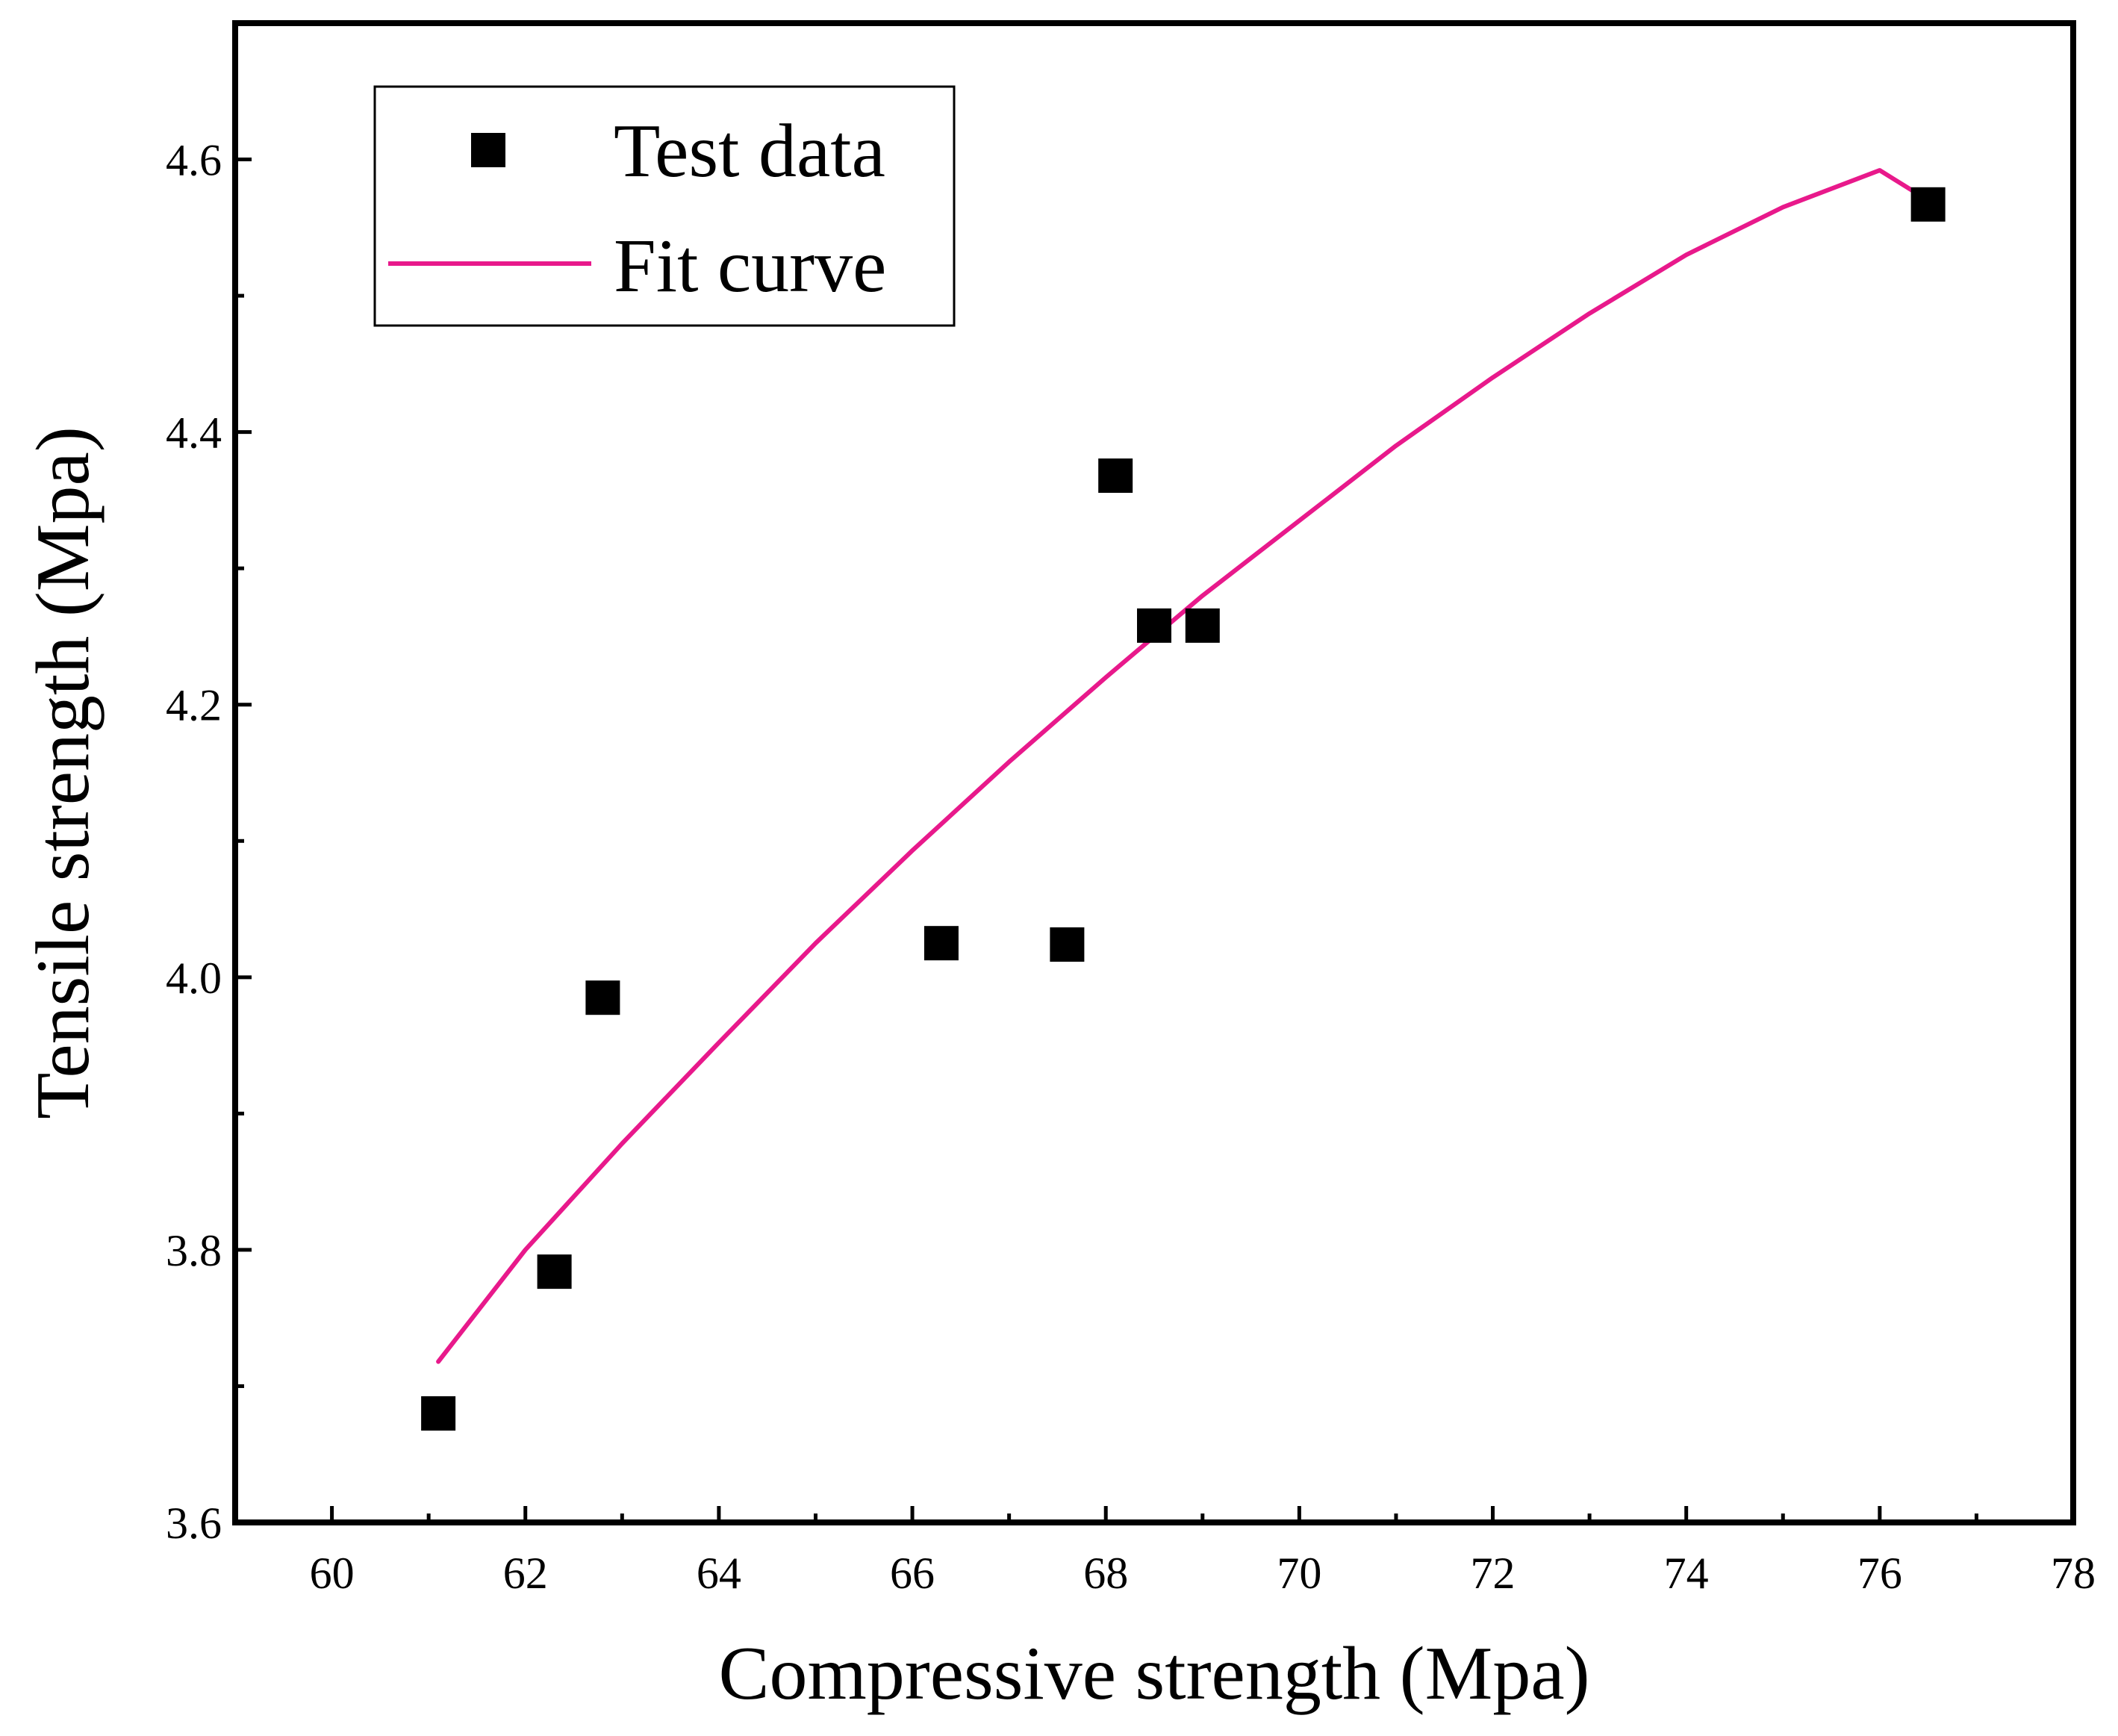 The width and height of the screenshot is (2118, 1736). What do you see at coordinates (1686, 1573) in the screenshot?
I see `x-tick-label: 74` at bounding box center [1686, 1573].